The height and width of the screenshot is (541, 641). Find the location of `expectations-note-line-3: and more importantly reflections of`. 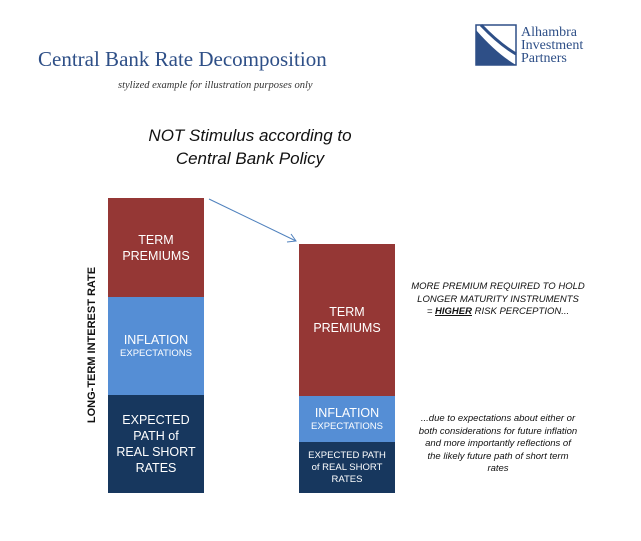

expectations-note-line-3: and more importantly reflections of is located at coordinates (498, 443).